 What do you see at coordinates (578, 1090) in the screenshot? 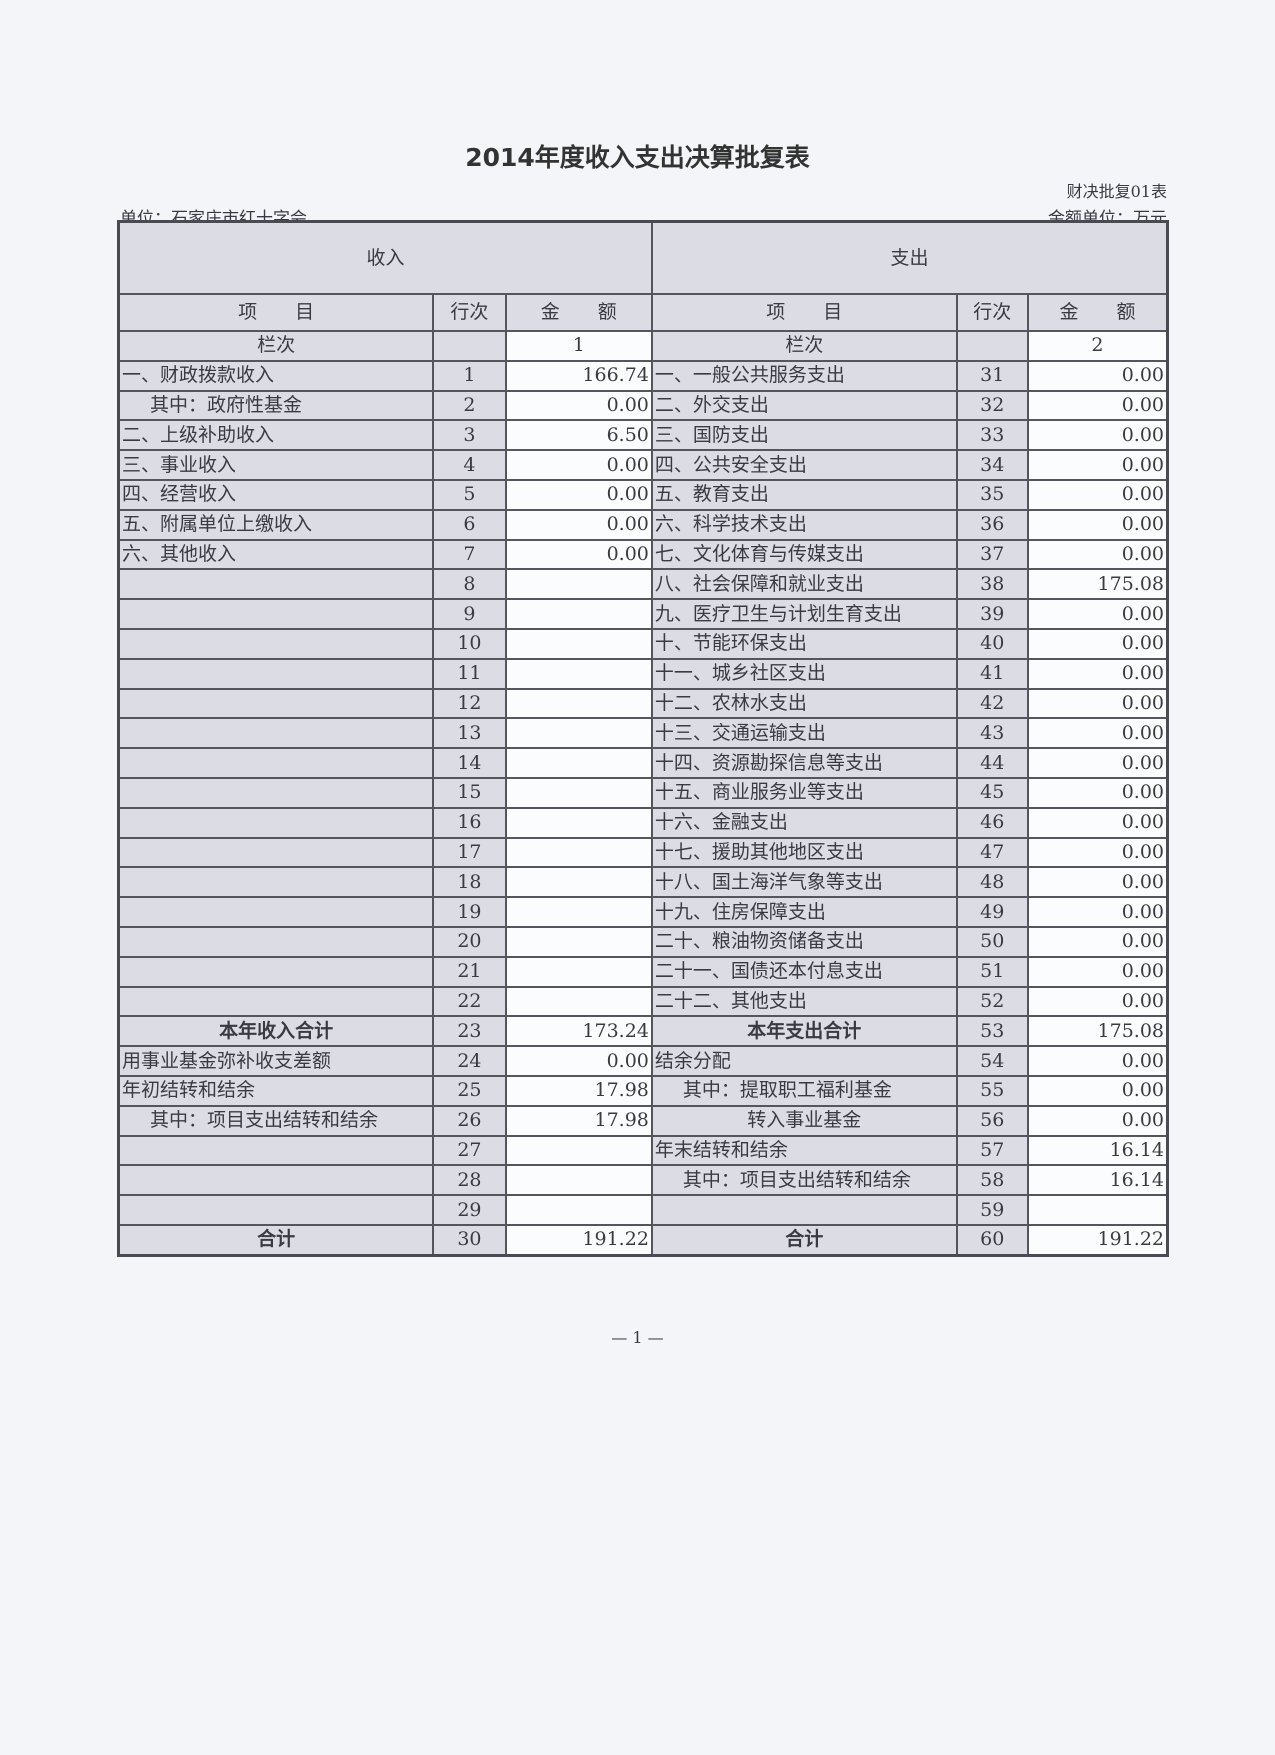
I see `income-amount: 17.98` at bounding box center [578, 1090].